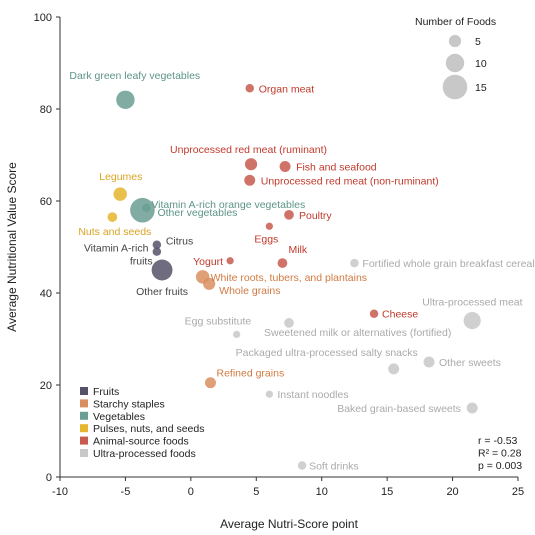  I want to click on x-tick-label: -10, so click(60, 492).